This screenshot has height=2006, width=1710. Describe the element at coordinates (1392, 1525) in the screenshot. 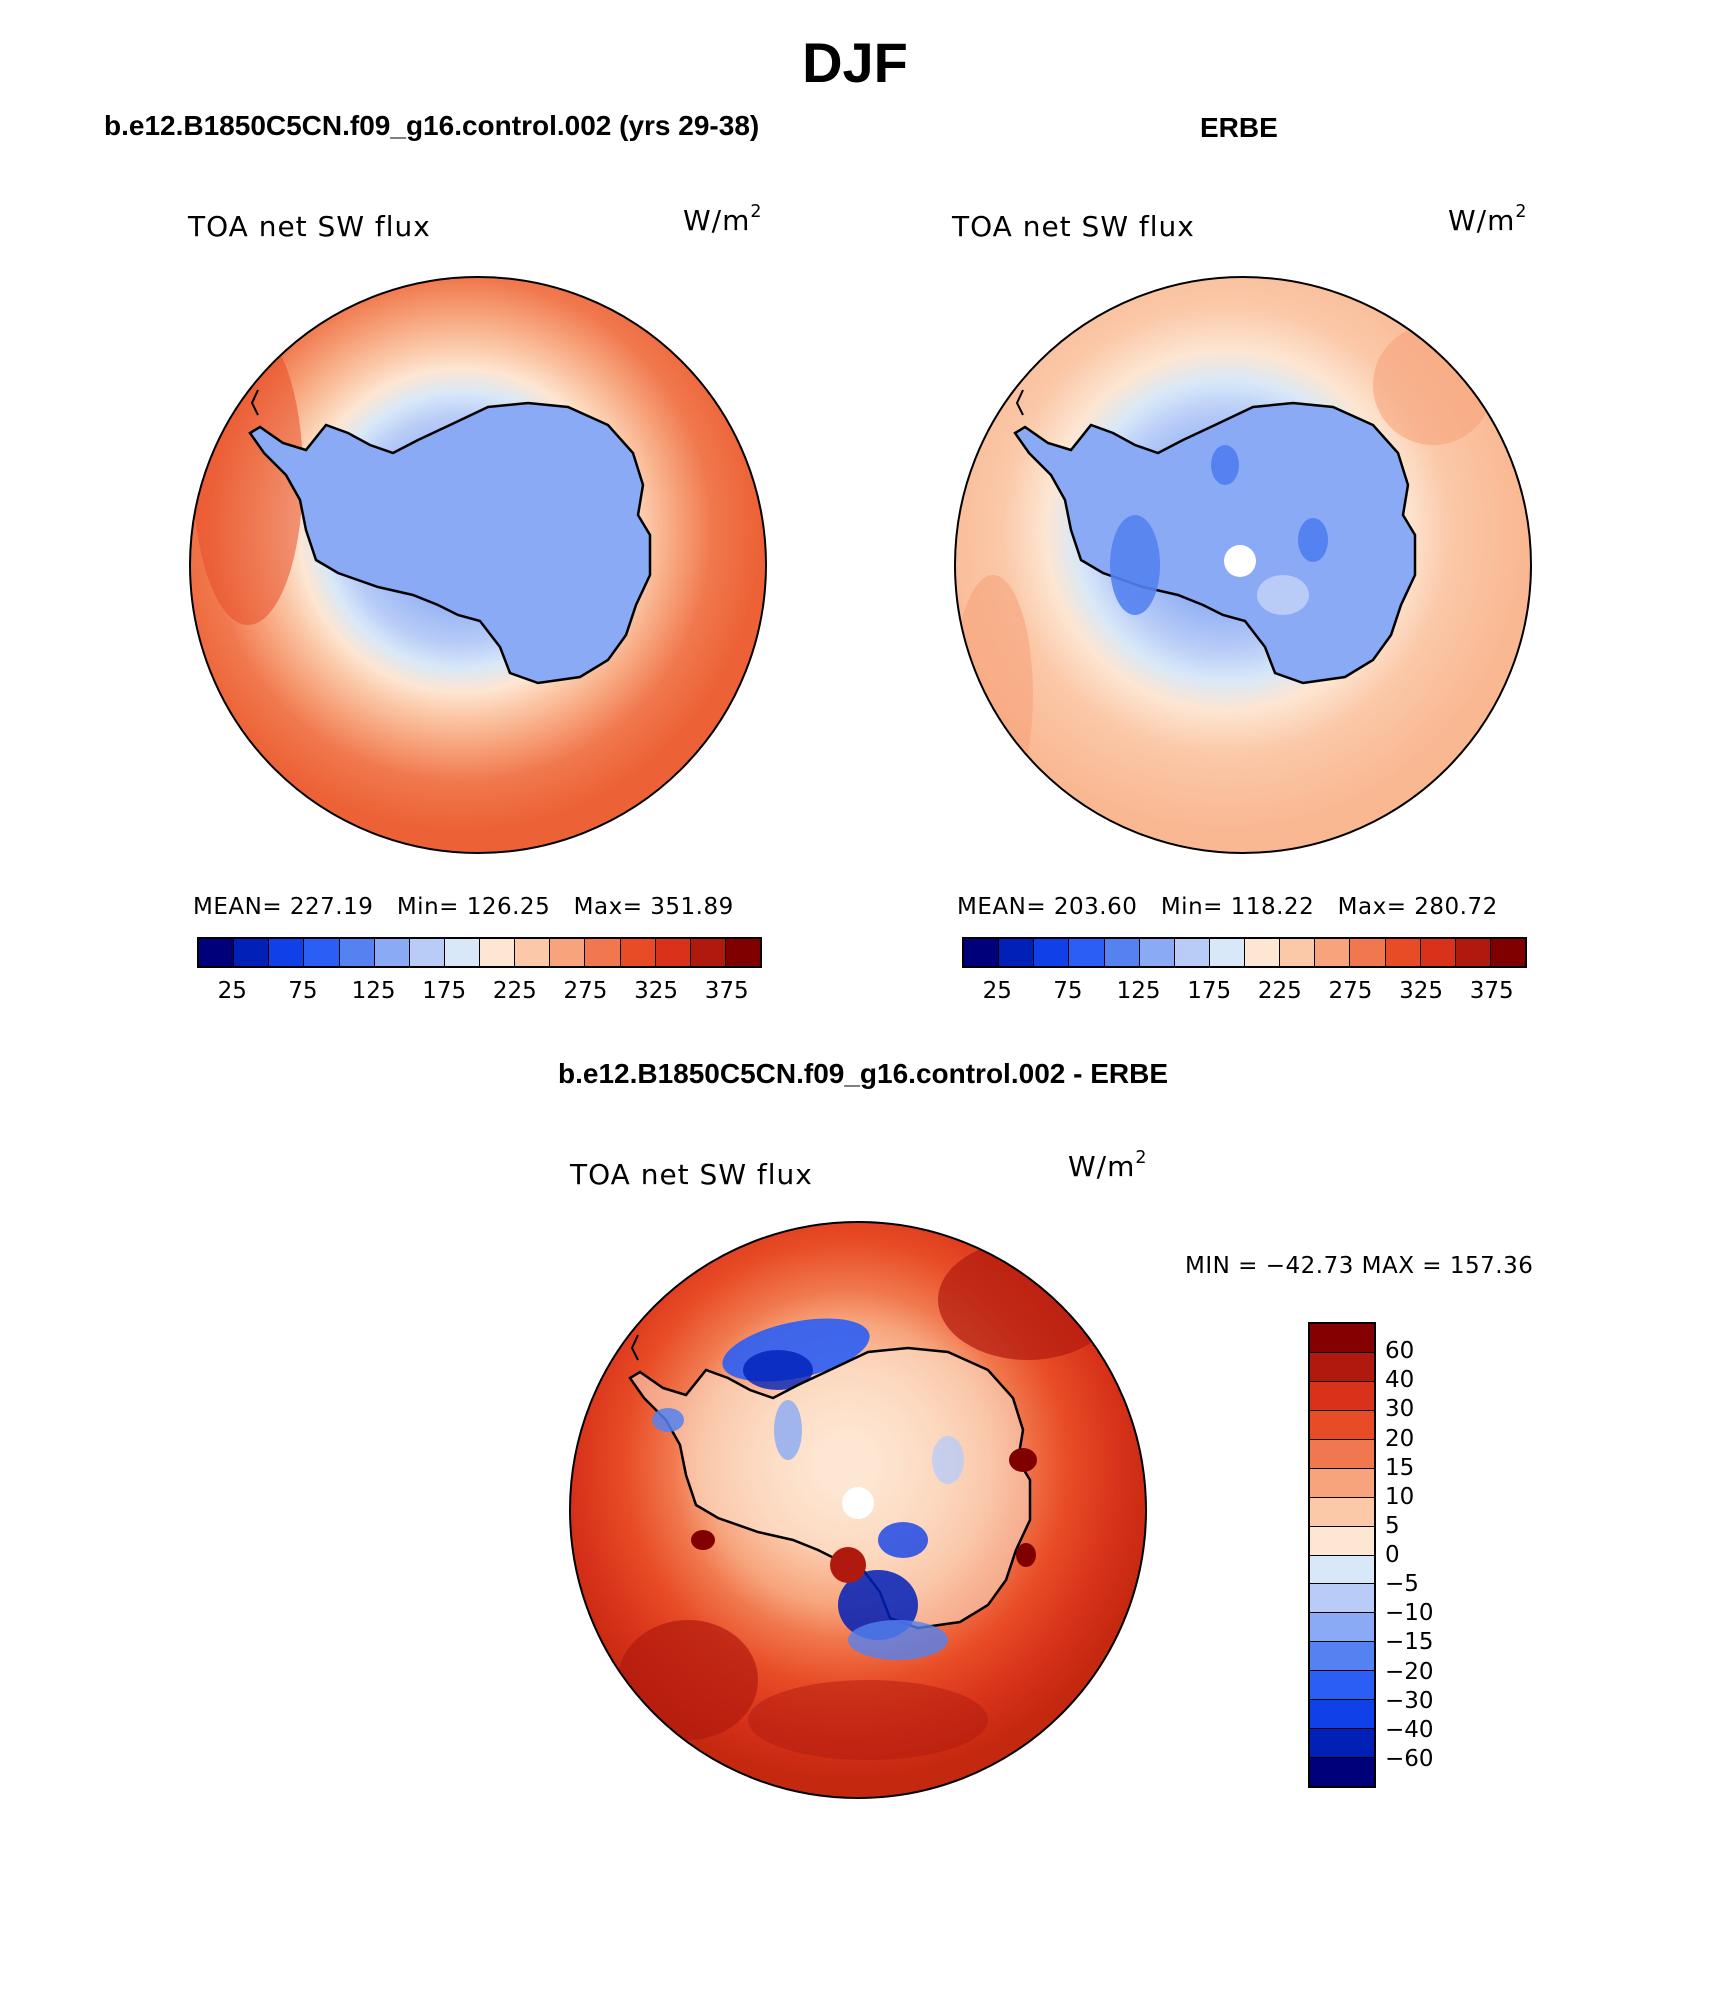

I see `colorbar-tick-label: 5` at that location.